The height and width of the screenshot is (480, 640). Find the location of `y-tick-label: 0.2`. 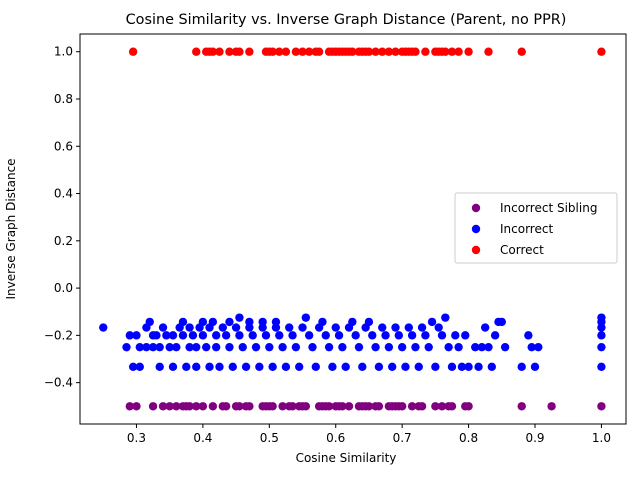

y-tick-label: 0.2 is located at coordinates (63, 241).